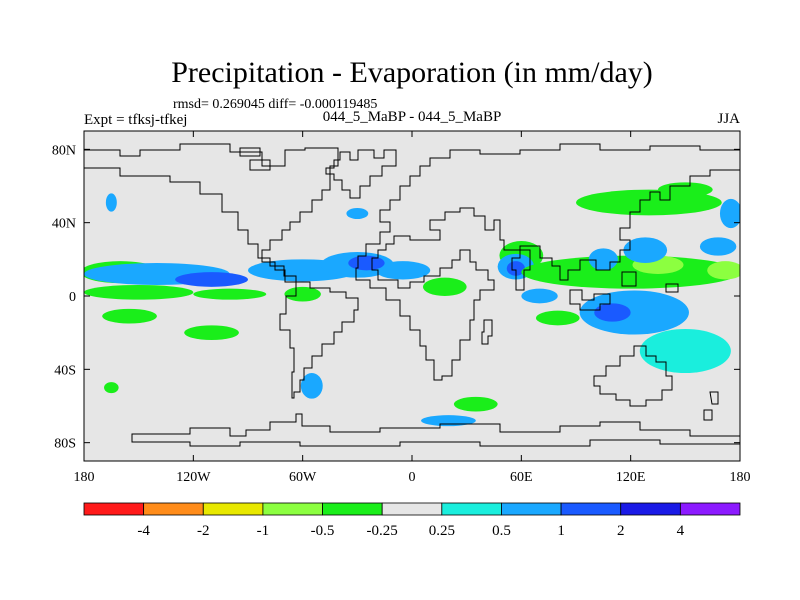 This screenshot has height=600, width=800. What do you see at coordinates (135, 120) in the screenshot?
I see `experiment-label: Expt = tfksj-tfkej` at bounding box center [135, 120].